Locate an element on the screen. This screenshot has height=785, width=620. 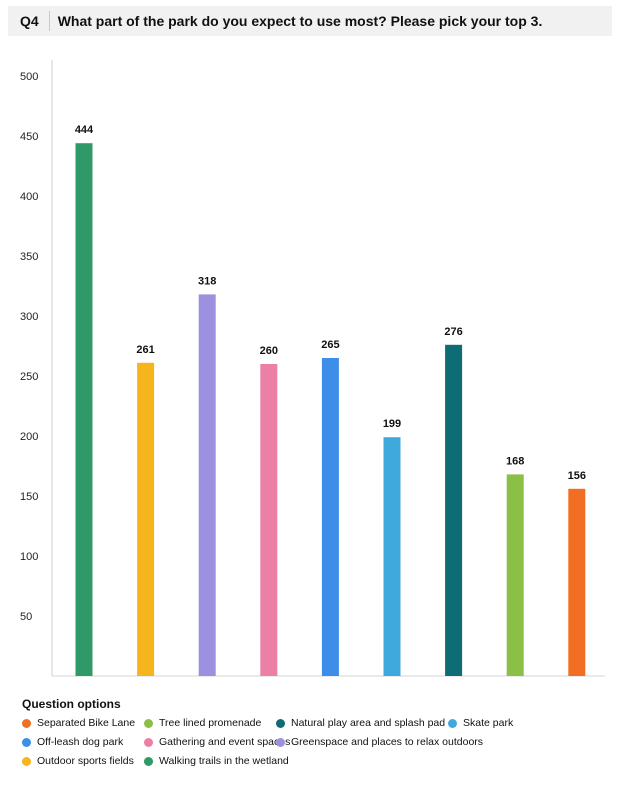
legend-item-outdoor-sports-fields: Outdoor sports fields is located at coordinates (83, 761).